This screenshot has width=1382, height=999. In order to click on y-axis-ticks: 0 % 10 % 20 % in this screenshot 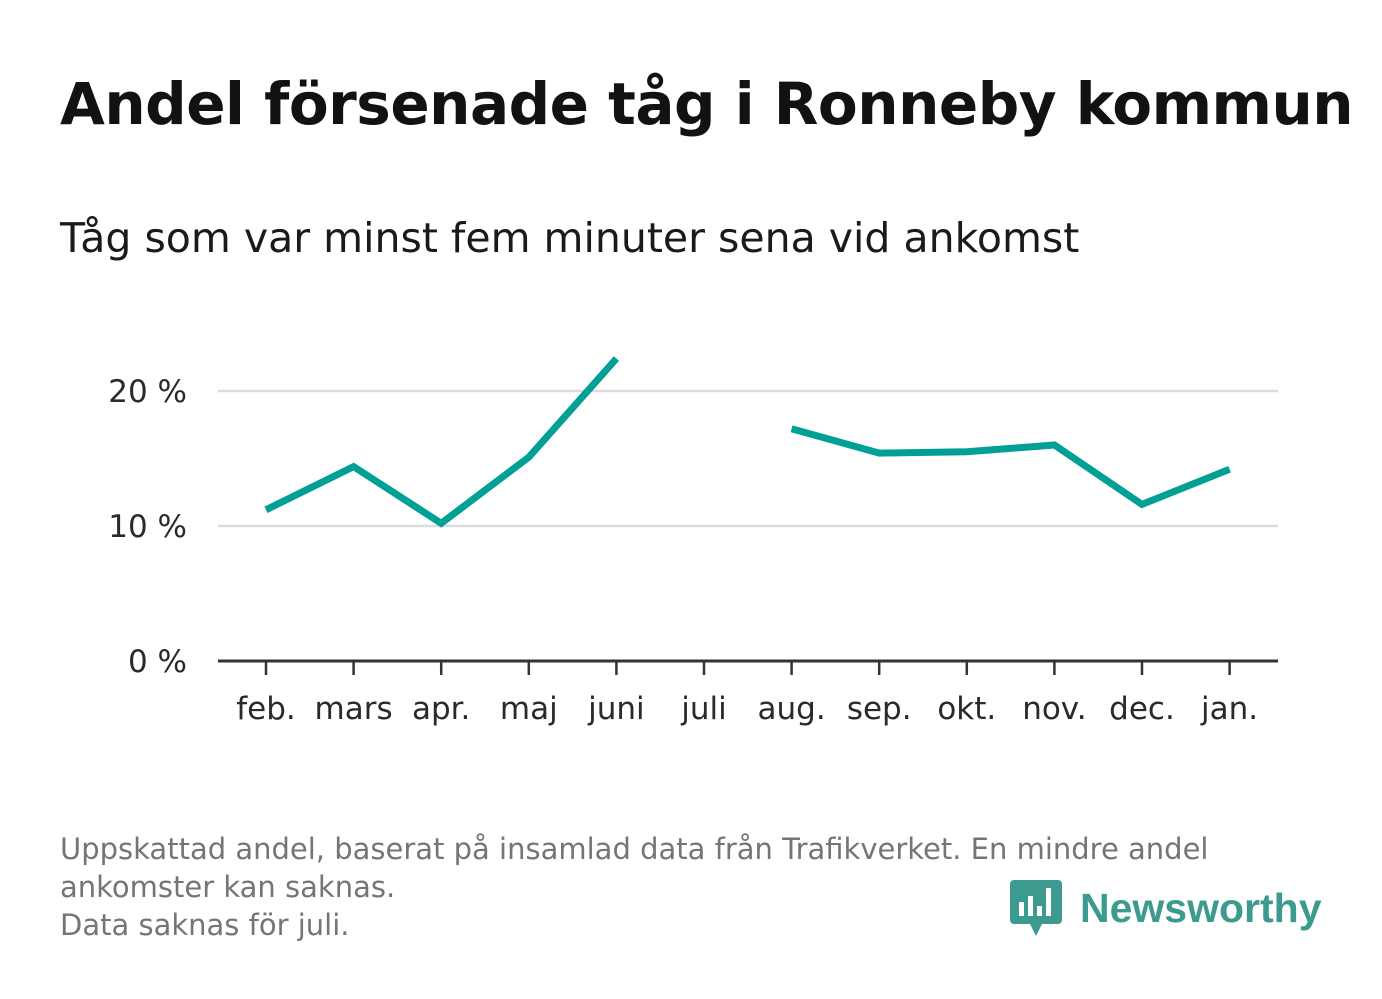, I will do `click(147, 527)`.